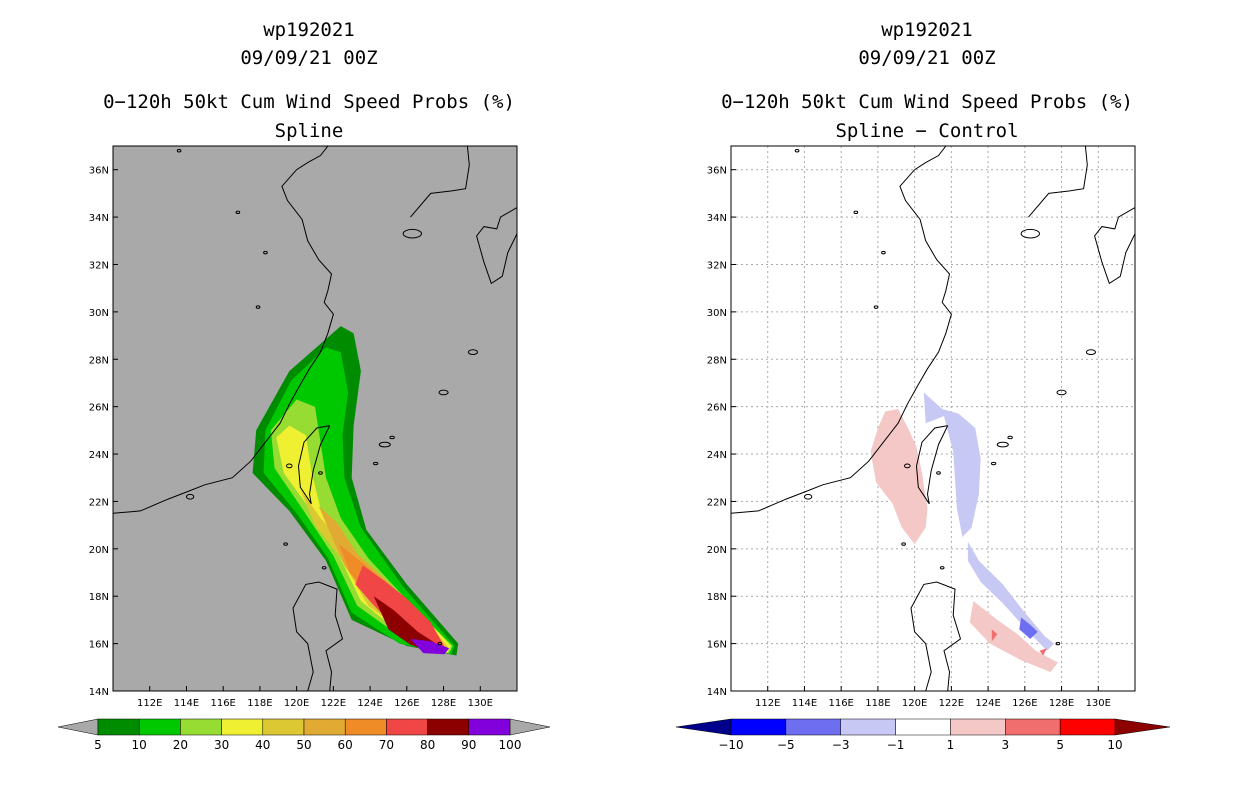 The image size is (1236, 800). I want to click on chart-subtitle: Spline − Control, so click(927, 131).